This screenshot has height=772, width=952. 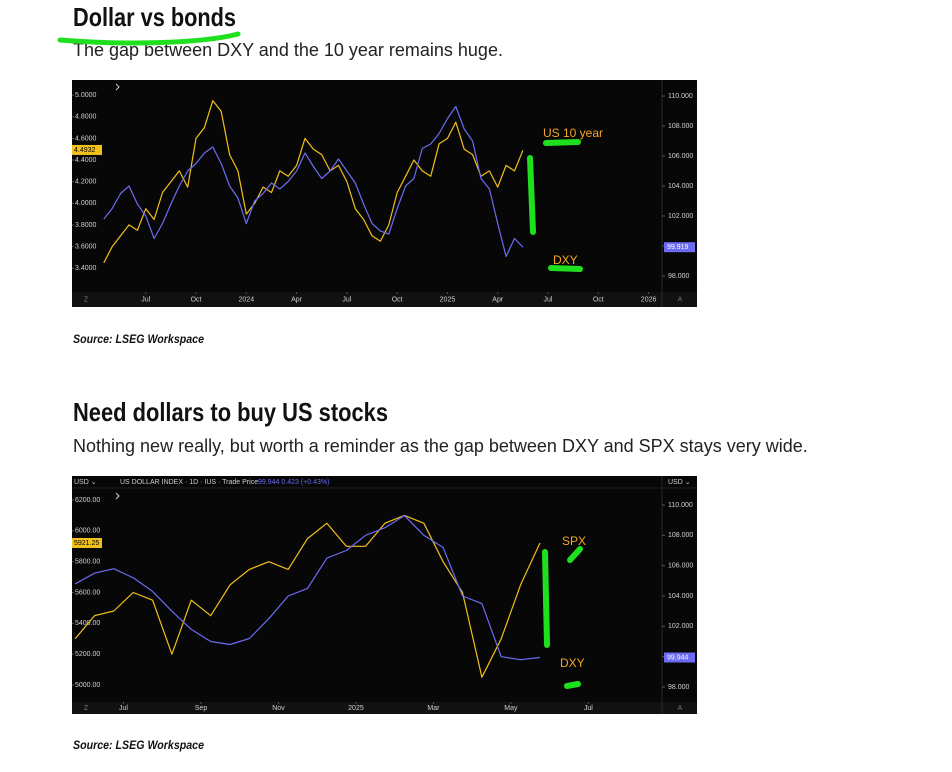 What do you see at coordinates (679, 482) in the screenshot?
I see `currency-right: USD ⌄` at bounding box center [679, 482].